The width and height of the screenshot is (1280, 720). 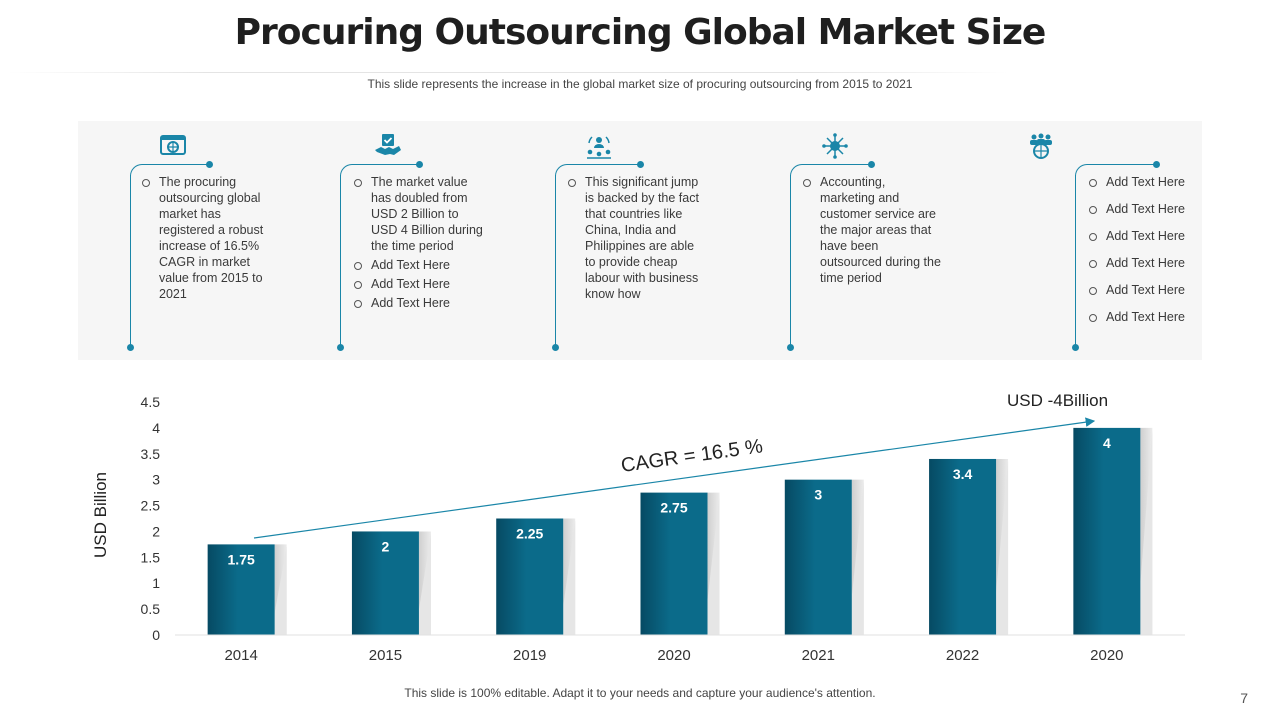 I want to click on cagr-trend-arrow, so click(x=674, y=478).